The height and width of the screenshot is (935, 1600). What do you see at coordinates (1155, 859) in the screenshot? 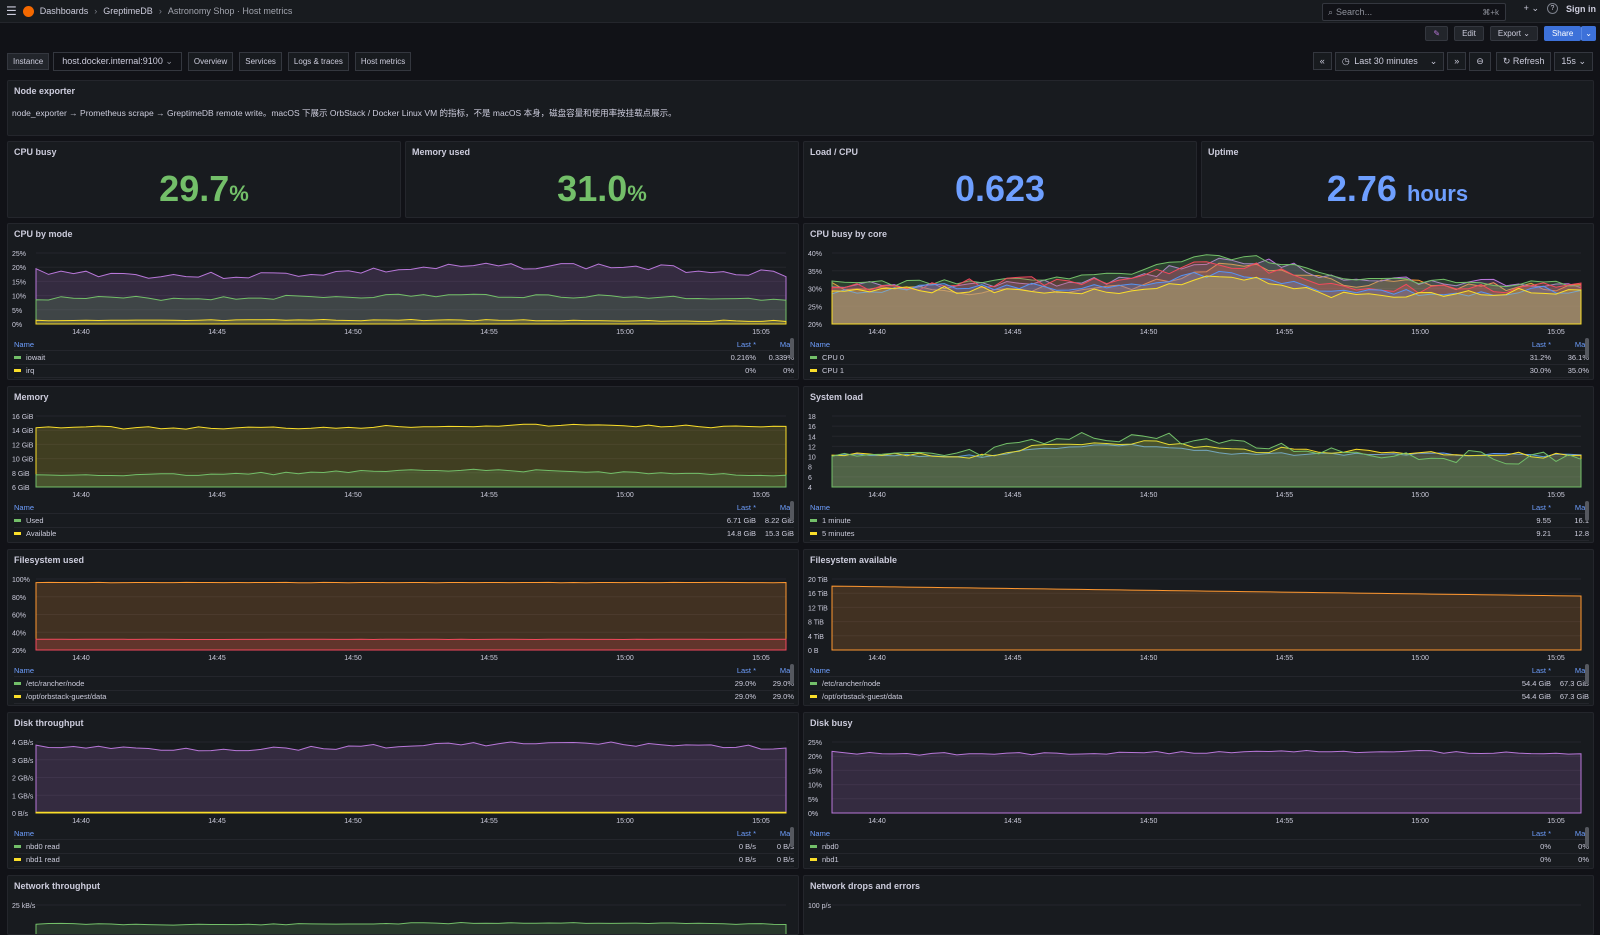
I see `legend-series-name: nbd1` at bounding box center [1155, 859].